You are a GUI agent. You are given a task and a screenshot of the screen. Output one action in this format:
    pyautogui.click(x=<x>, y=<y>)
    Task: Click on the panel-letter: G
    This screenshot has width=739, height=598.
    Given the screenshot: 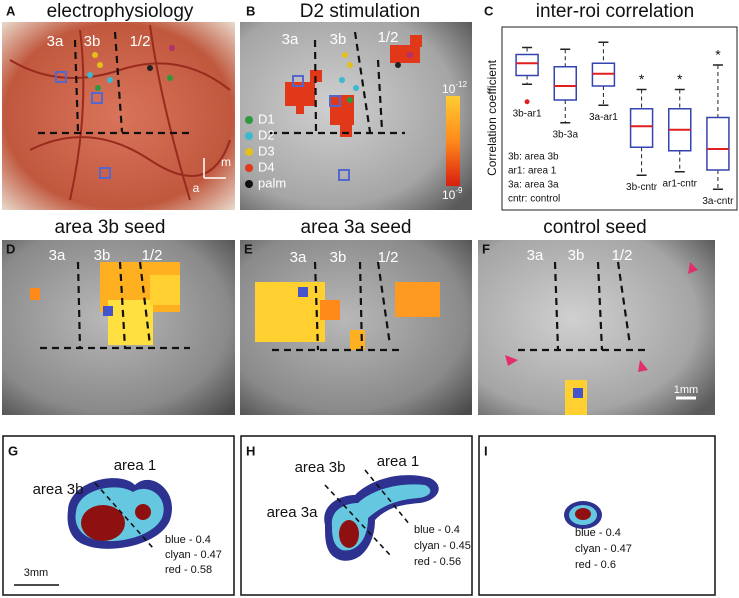 What is the action you would take?
    pyautogui.click(x=13, y=450)
    